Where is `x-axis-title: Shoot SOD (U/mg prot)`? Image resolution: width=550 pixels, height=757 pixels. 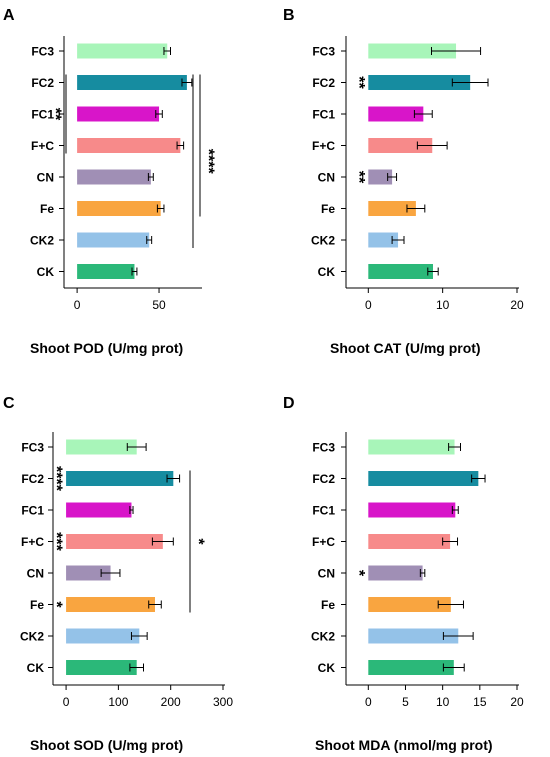
x-axis-title: Shoot SOD (U/mg prot) is located at coordinates (106, 745).